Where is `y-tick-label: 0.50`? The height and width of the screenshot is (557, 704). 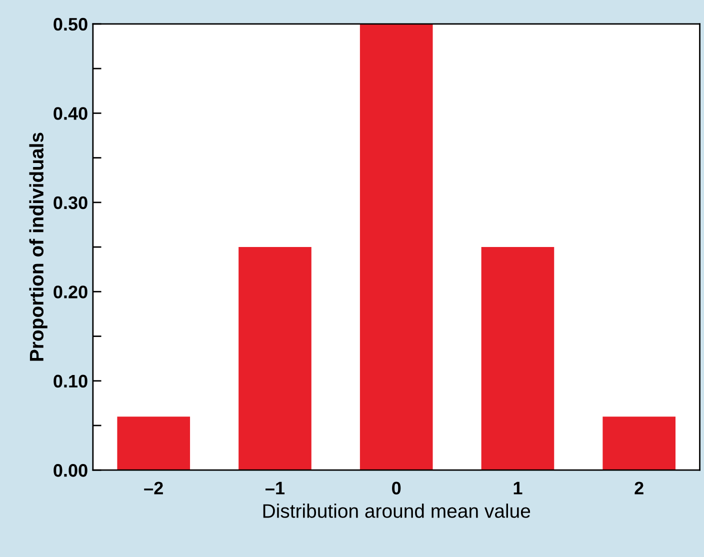 y-tick-label: 0.50 is located at coordinates (71, 24).